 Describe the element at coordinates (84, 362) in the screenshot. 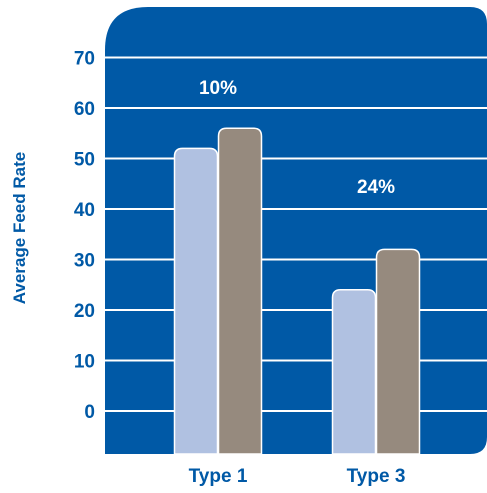

I see `y-tick-label-10: 10` at that location.